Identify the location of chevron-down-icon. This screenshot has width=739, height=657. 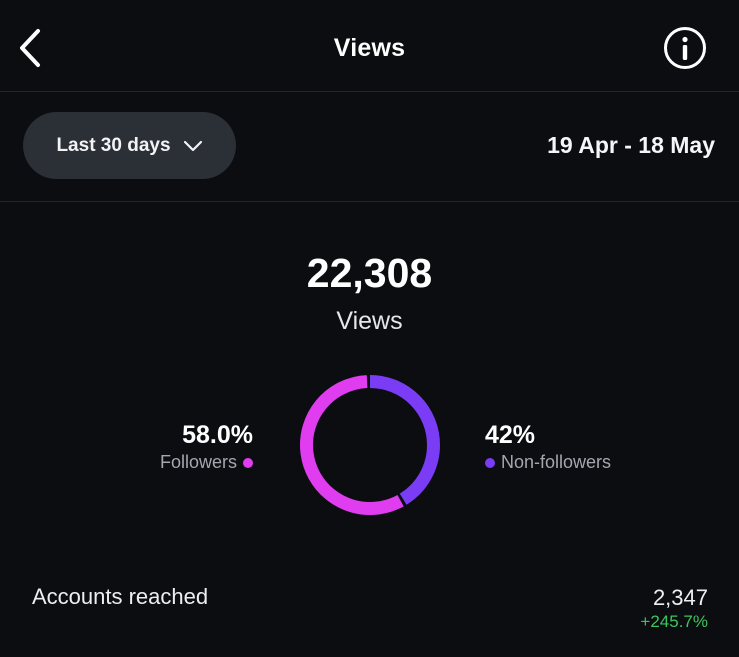
(192, 145).